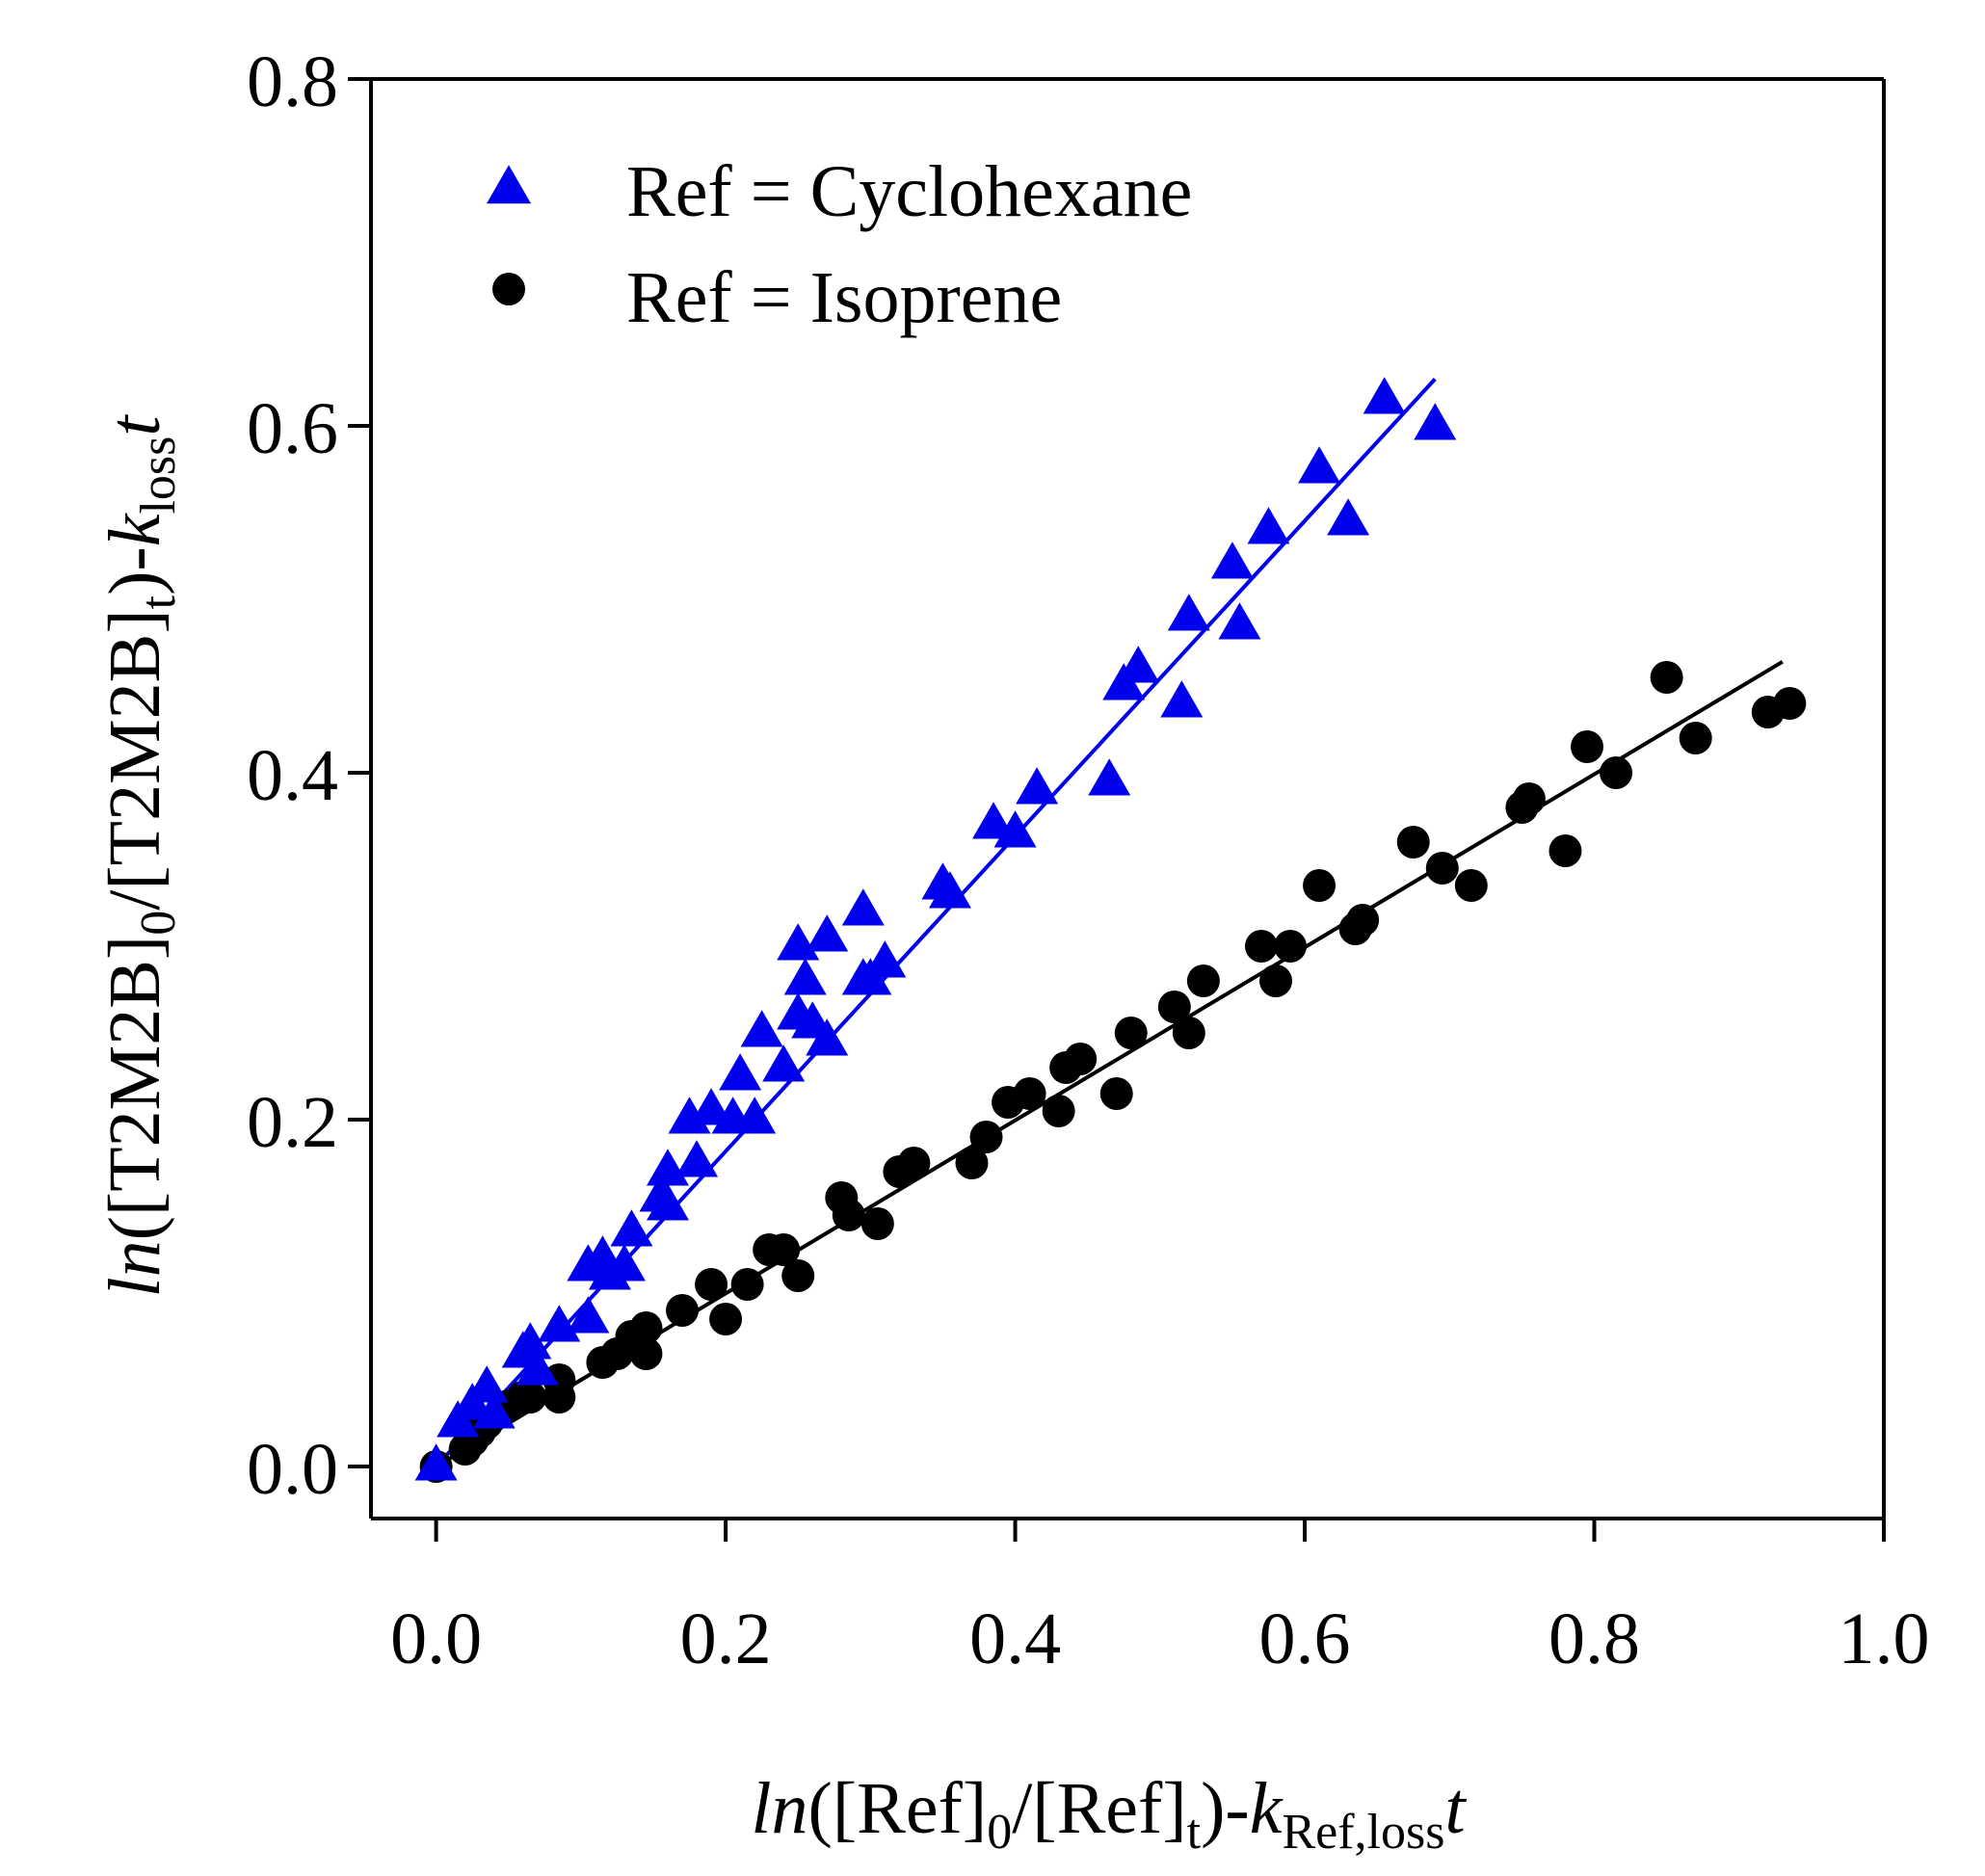 The height and width of the screenshot is (1876, 1985). I want to click on x-tick-label: 1.0, so click(1885, 1639).